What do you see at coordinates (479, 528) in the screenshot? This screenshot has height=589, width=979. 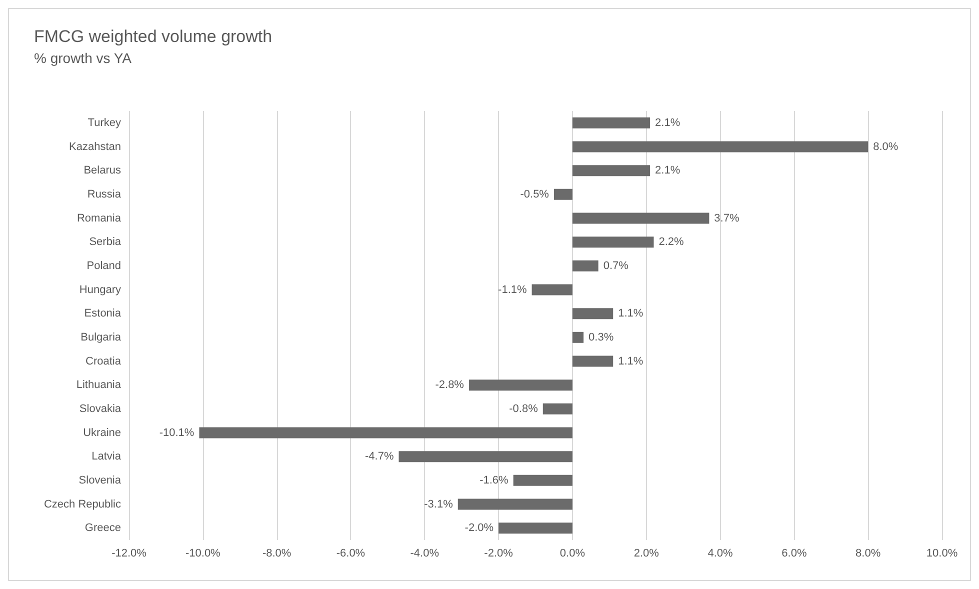 I see `data-label: -2.0%` at bounding box center [479, 528].